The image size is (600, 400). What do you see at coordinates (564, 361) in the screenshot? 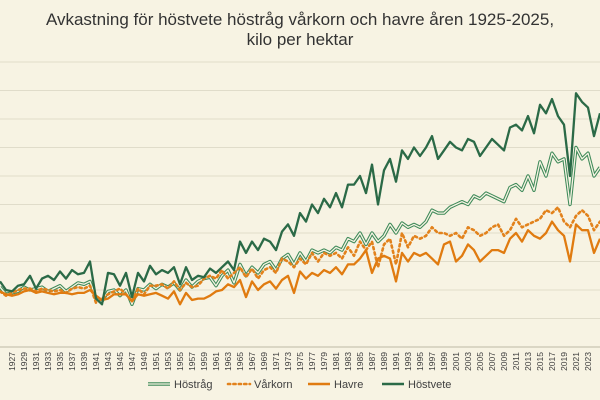
I see `x-tick-label: 2019` at bounding box center [564, 361].